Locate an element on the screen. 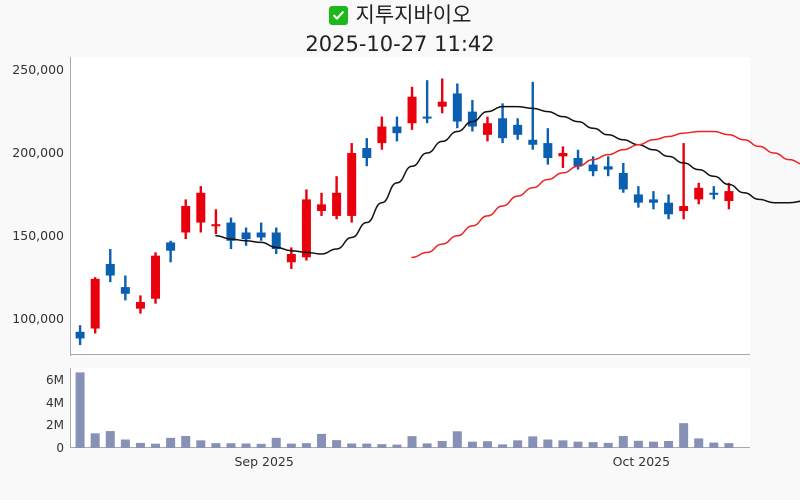  ma-long-line is located at coordinates (605, 194).